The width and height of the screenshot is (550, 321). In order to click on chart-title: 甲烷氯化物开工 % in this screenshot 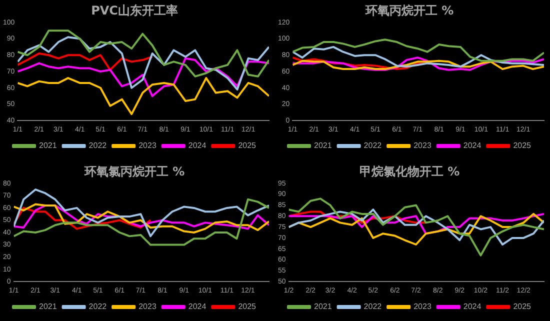, I will do `click(409, 171)`.